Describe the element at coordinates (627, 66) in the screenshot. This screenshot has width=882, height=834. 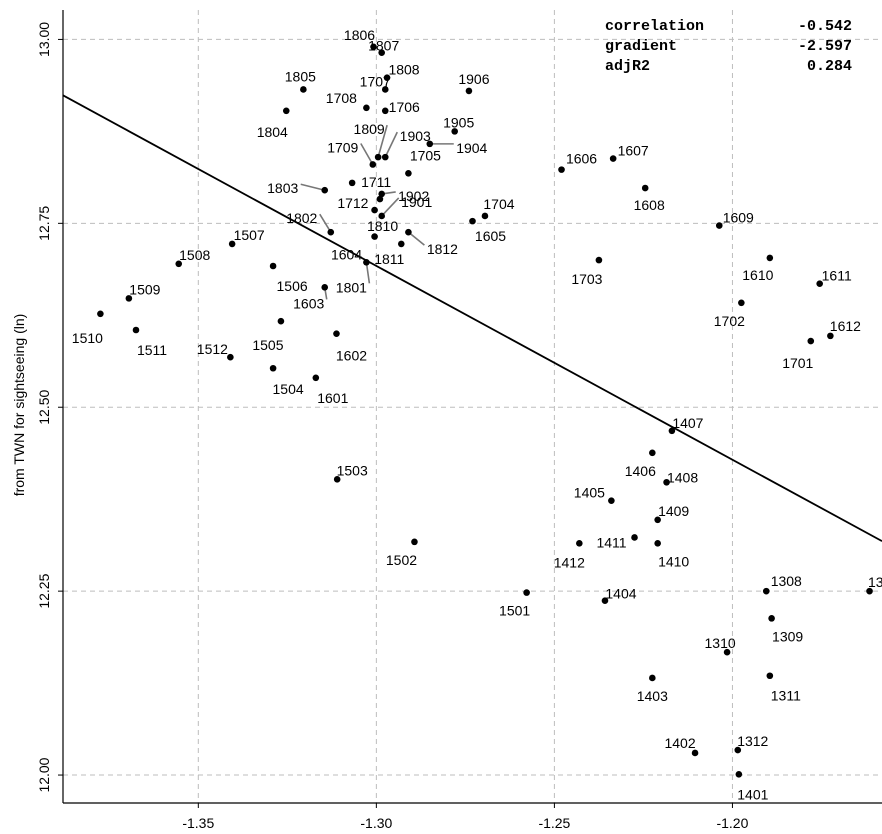
I see `stat-name: adjR2` at that location.